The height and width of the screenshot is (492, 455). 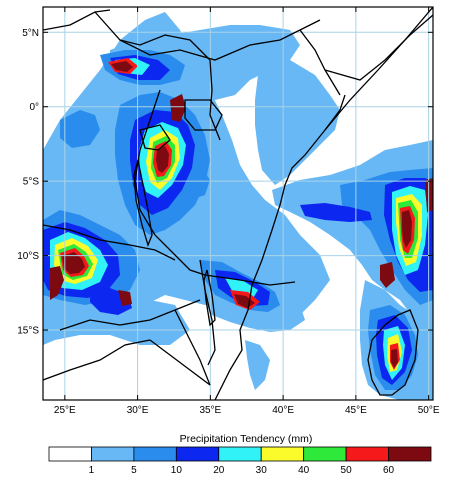 I want to click on y-tick-label-1: 0°, so click(x=34, y=107).